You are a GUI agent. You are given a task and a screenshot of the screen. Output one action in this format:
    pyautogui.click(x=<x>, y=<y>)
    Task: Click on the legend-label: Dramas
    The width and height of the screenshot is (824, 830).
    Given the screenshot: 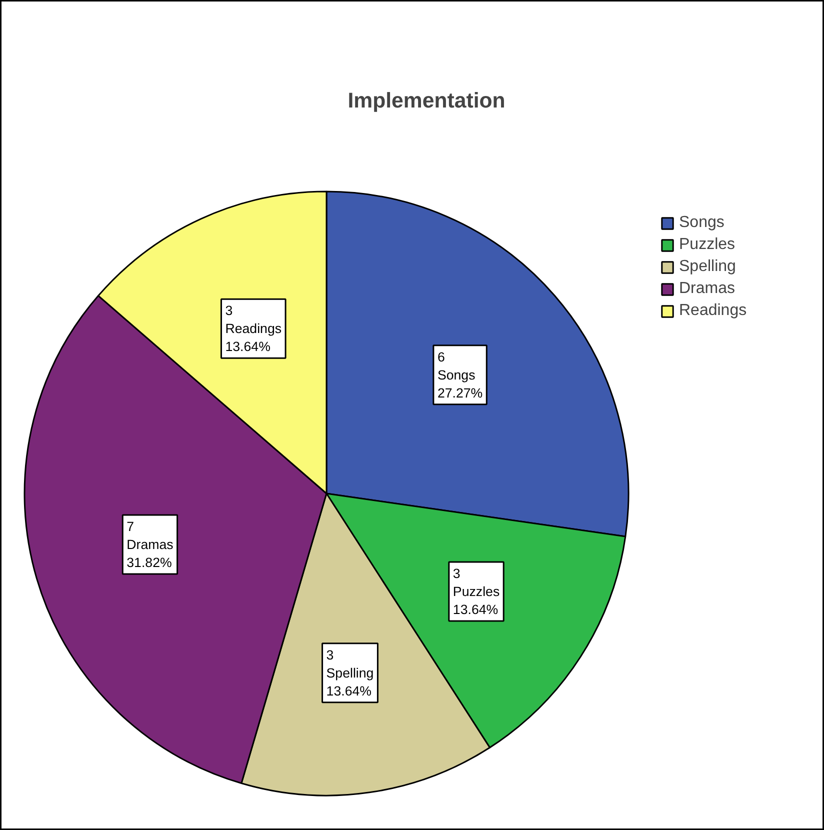 What is the action you would take?
    pyautogui.click(x=707, y=289)
    